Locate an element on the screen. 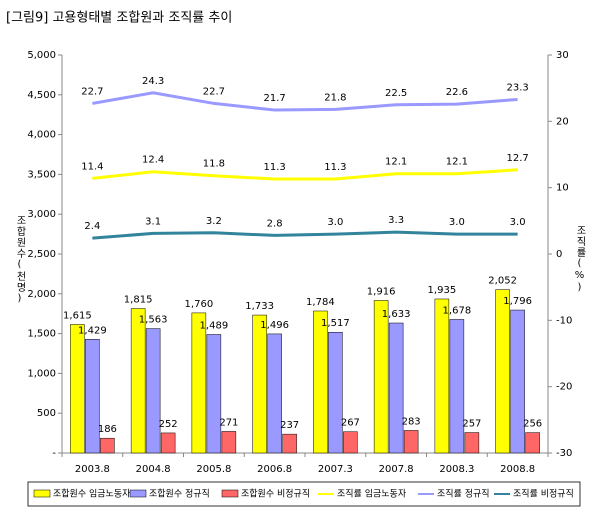 This screenshot has height=513, width=598. y-tick-label: 4,000 is located at coordinates (41, 135).